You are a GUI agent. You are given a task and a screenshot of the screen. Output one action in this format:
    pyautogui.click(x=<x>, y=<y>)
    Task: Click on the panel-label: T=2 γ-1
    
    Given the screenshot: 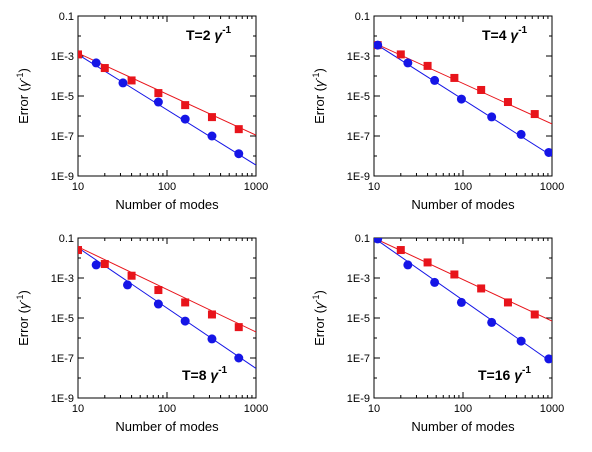 What is the action you would take?
    pyautogui.click(x=209, y=34)
    